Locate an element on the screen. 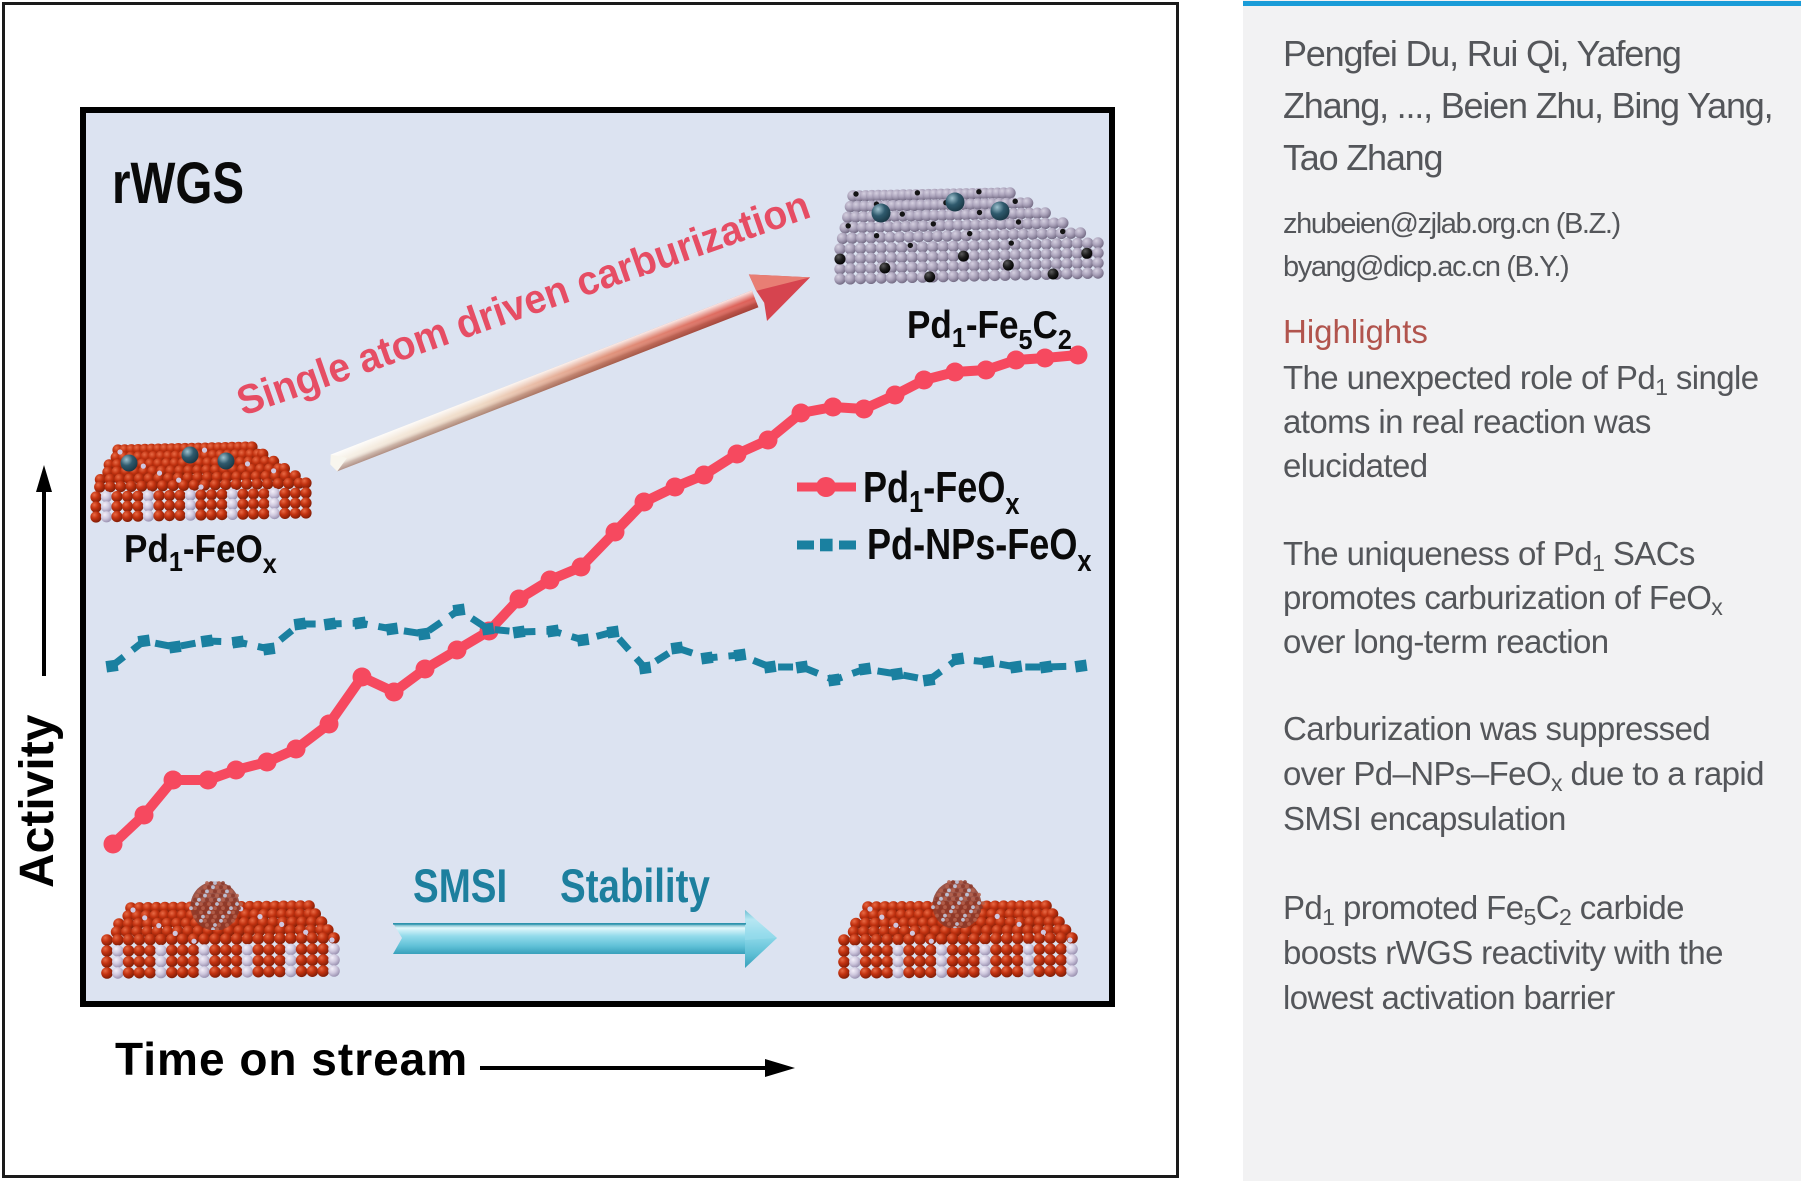 The image size is (1806, 1181). svg-text: rWGS is located at coordinates (178, 184).